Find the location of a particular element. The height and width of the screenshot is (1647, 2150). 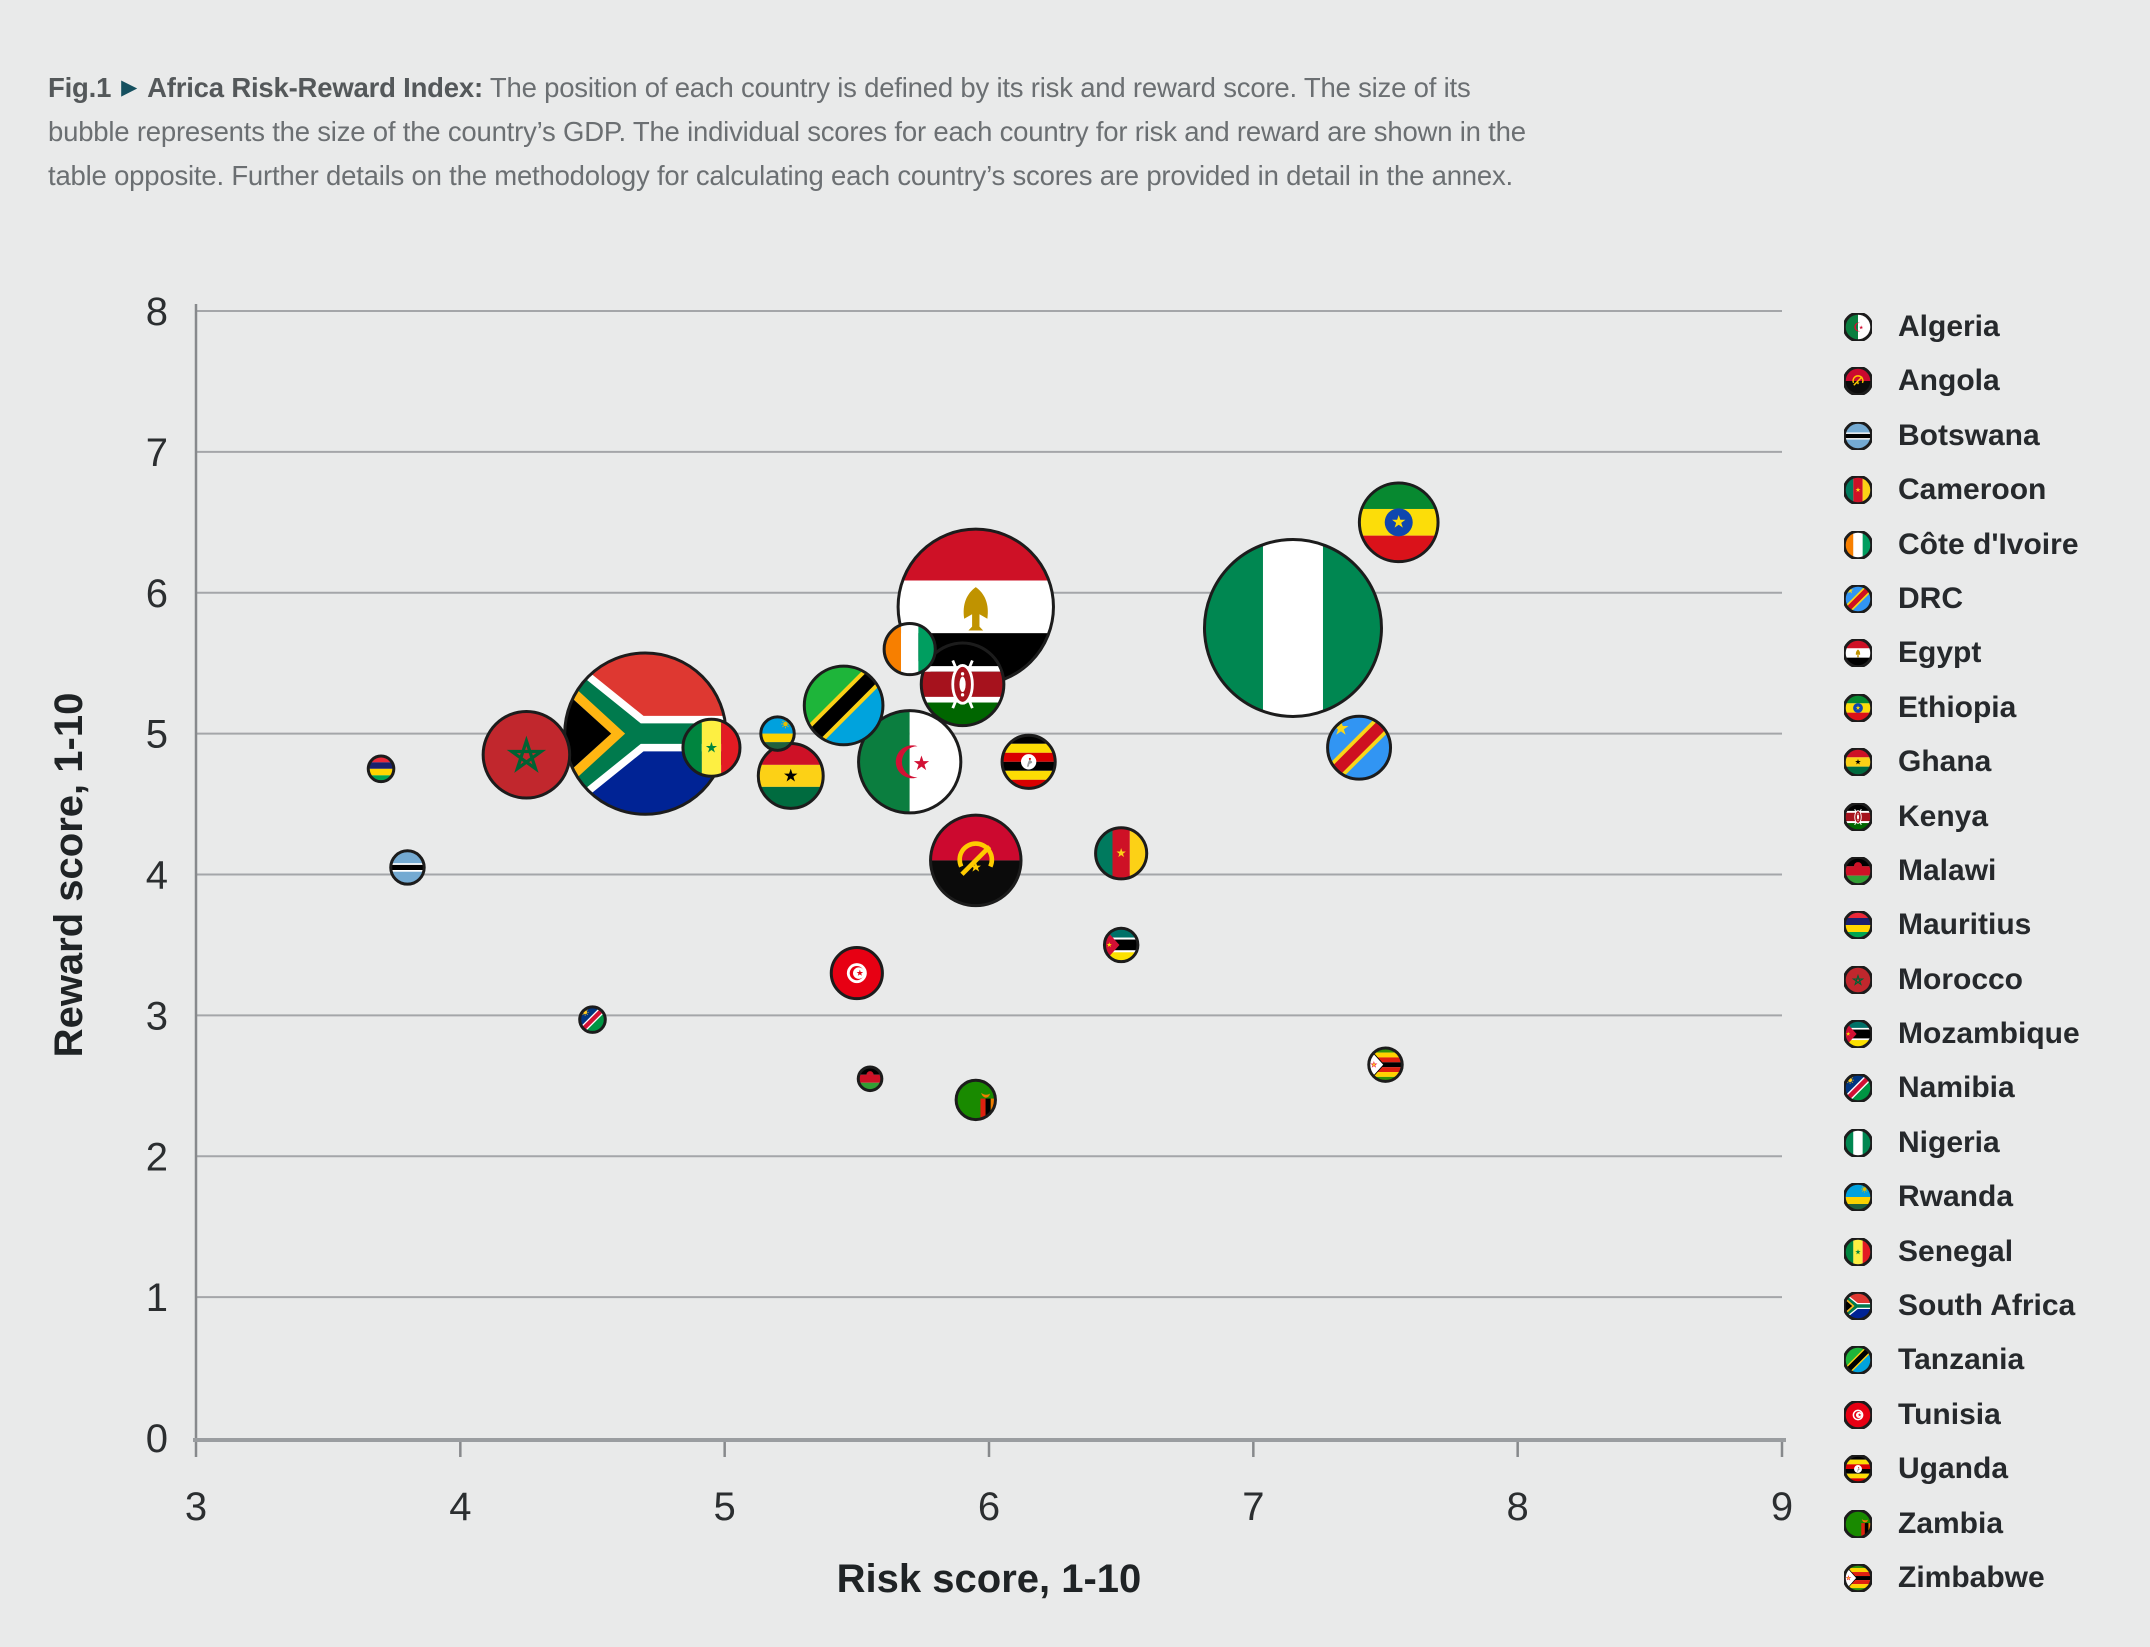

bubble-cameroon is located at coordinates (1121, 853).